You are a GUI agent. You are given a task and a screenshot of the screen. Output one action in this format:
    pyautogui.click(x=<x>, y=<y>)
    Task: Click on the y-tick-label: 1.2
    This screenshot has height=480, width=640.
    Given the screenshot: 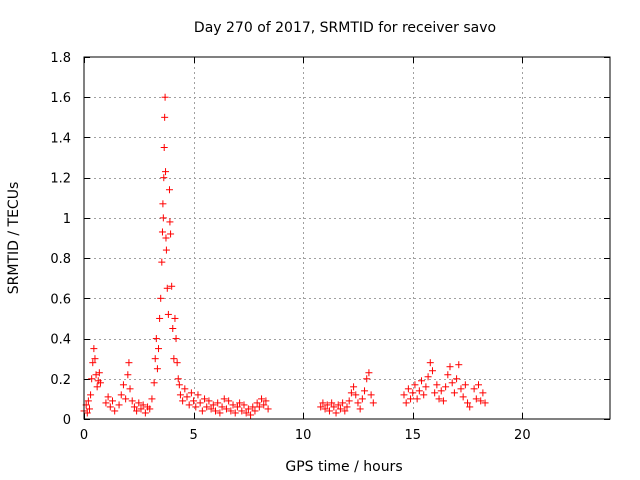 What is the action you would take?
    pyautogui.click(x=60, y=179)
    